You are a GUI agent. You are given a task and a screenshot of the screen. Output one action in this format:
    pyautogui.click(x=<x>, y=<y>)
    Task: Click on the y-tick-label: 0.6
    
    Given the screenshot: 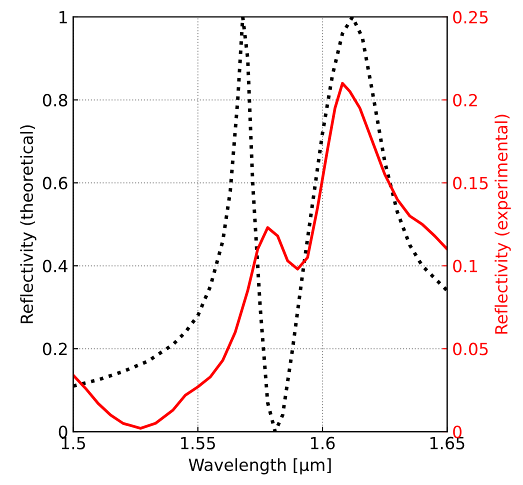 What is the action you would take?
    pyautogui.click(x=55, y=183)
    